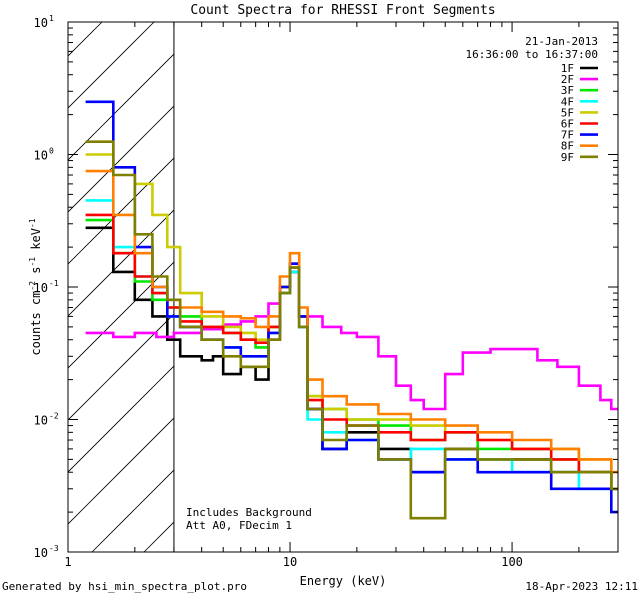 Image resolution: width=640 pixels, height=600 pixels. What do you see at coordinates (125, 586) in the screenshot?
I see `generated-by-label: Generated by hsi_min_spectra_plot.pro` at bounding box center [125, 586].